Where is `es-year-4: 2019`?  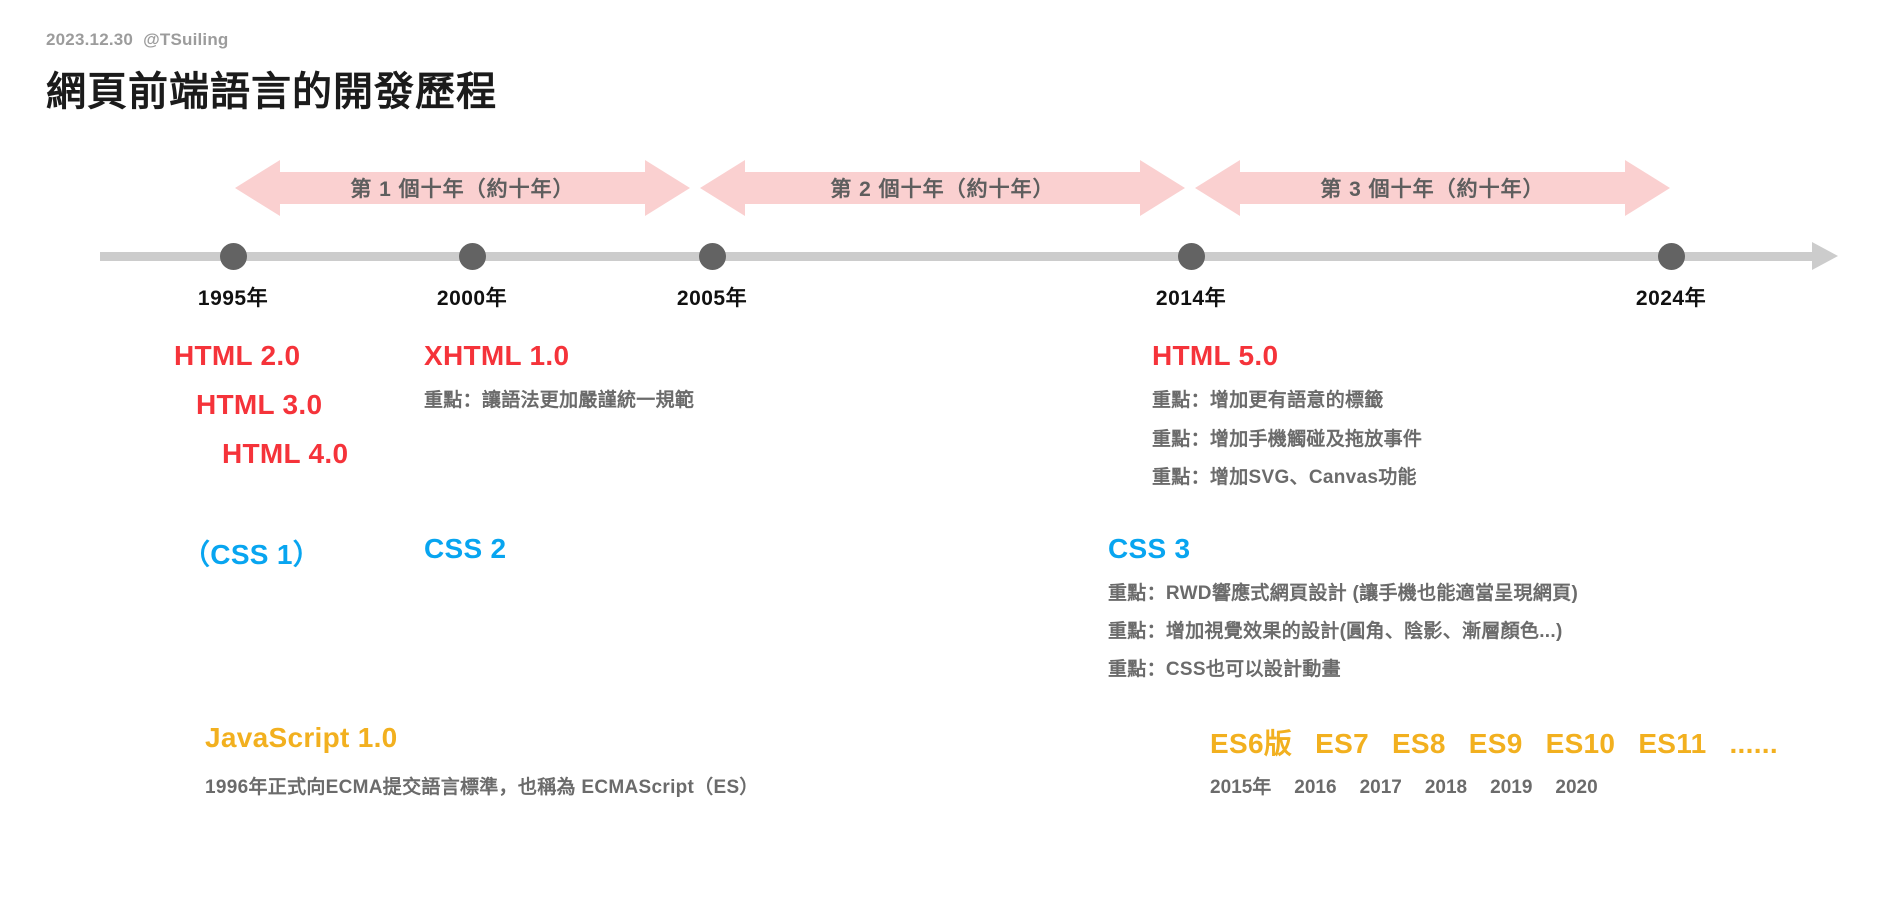 es-year-4: 2019 is located at coordinates (1511, 787).